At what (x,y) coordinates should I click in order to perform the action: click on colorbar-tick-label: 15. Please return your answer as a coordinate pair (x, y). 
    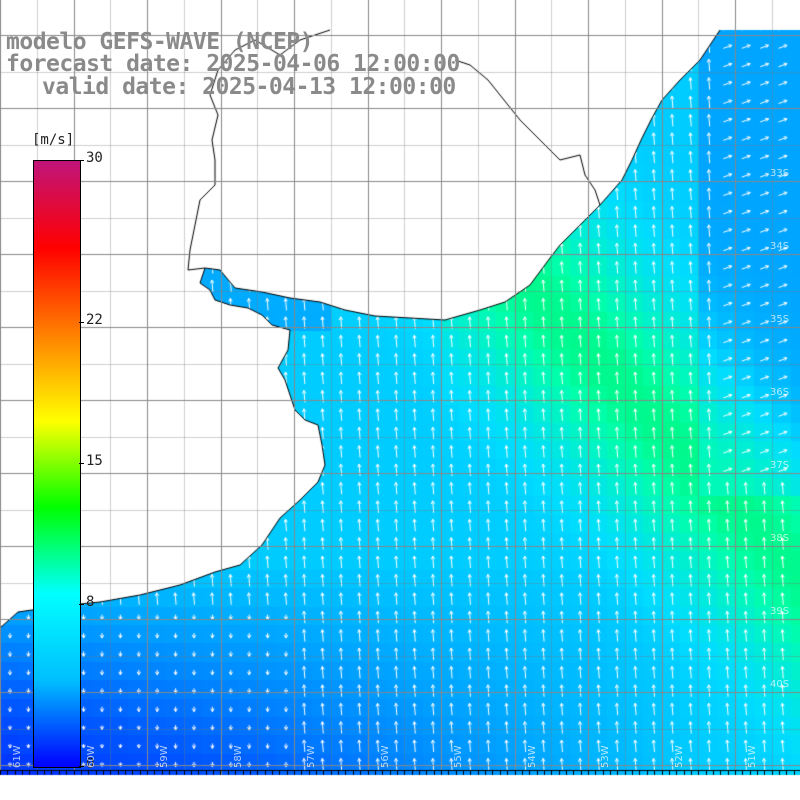
    Looking at the image, I should click on (94, 461).